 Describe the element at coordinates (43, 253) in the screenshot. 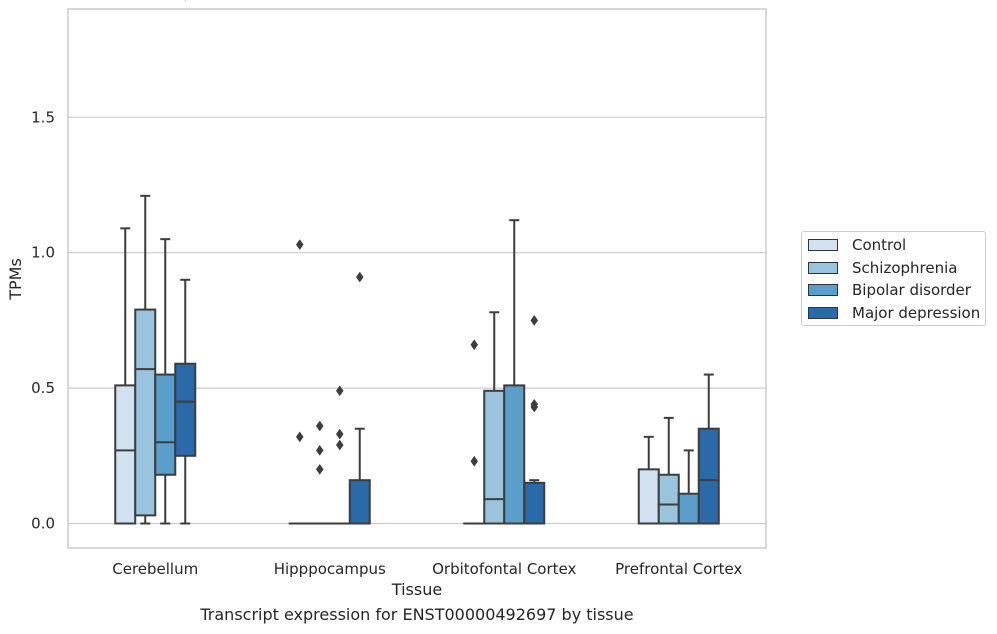

I see `y-tick-label: 1.0` at that location.